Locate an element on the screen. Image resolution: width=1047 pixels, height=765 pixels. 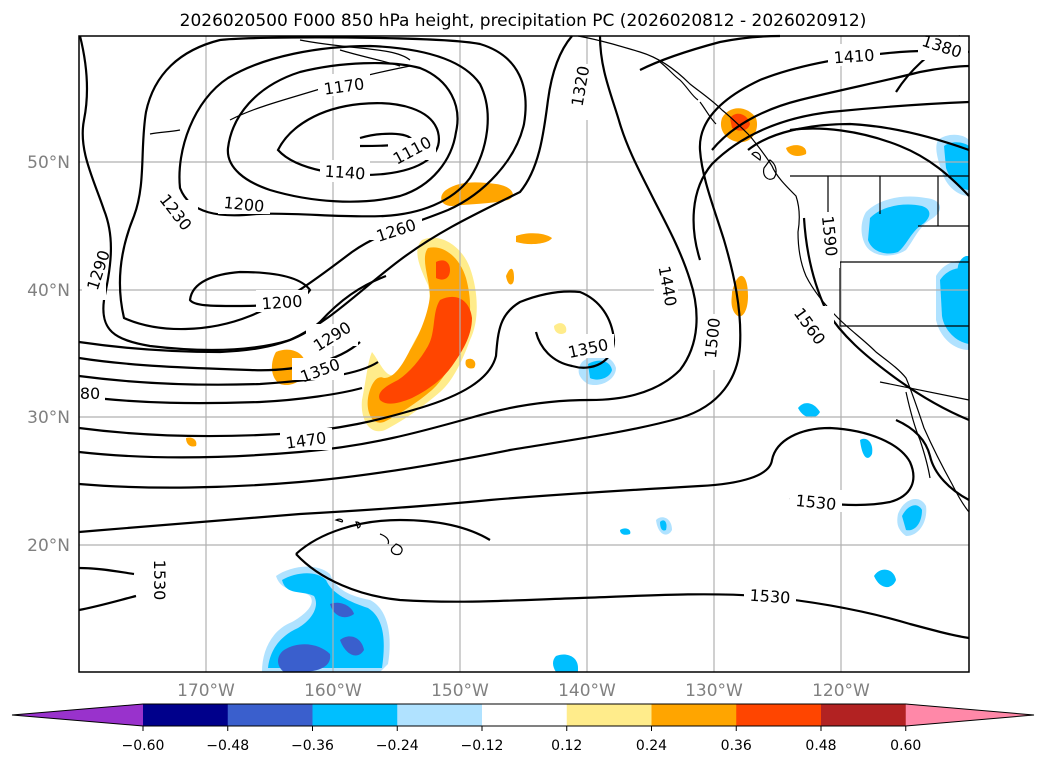
colorbar-tick-label: 0.48 is located at coordinates (820, 746).